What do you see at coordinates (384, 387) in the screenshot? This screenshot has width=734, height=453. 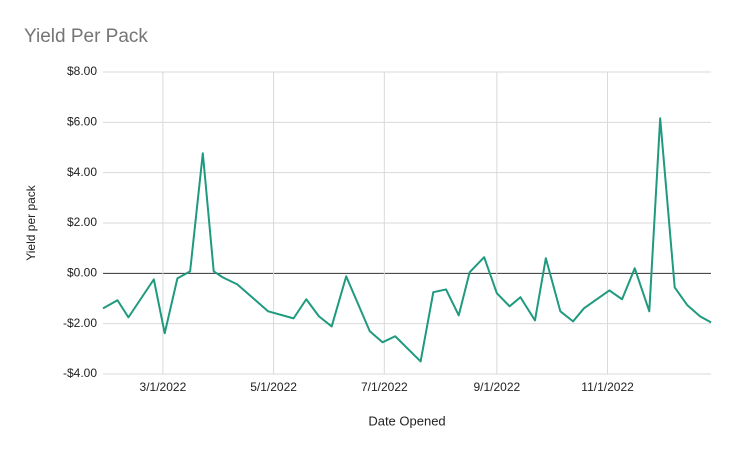 I see `x-tick-label: 7/1/2022` at bounding box center [384, 387].